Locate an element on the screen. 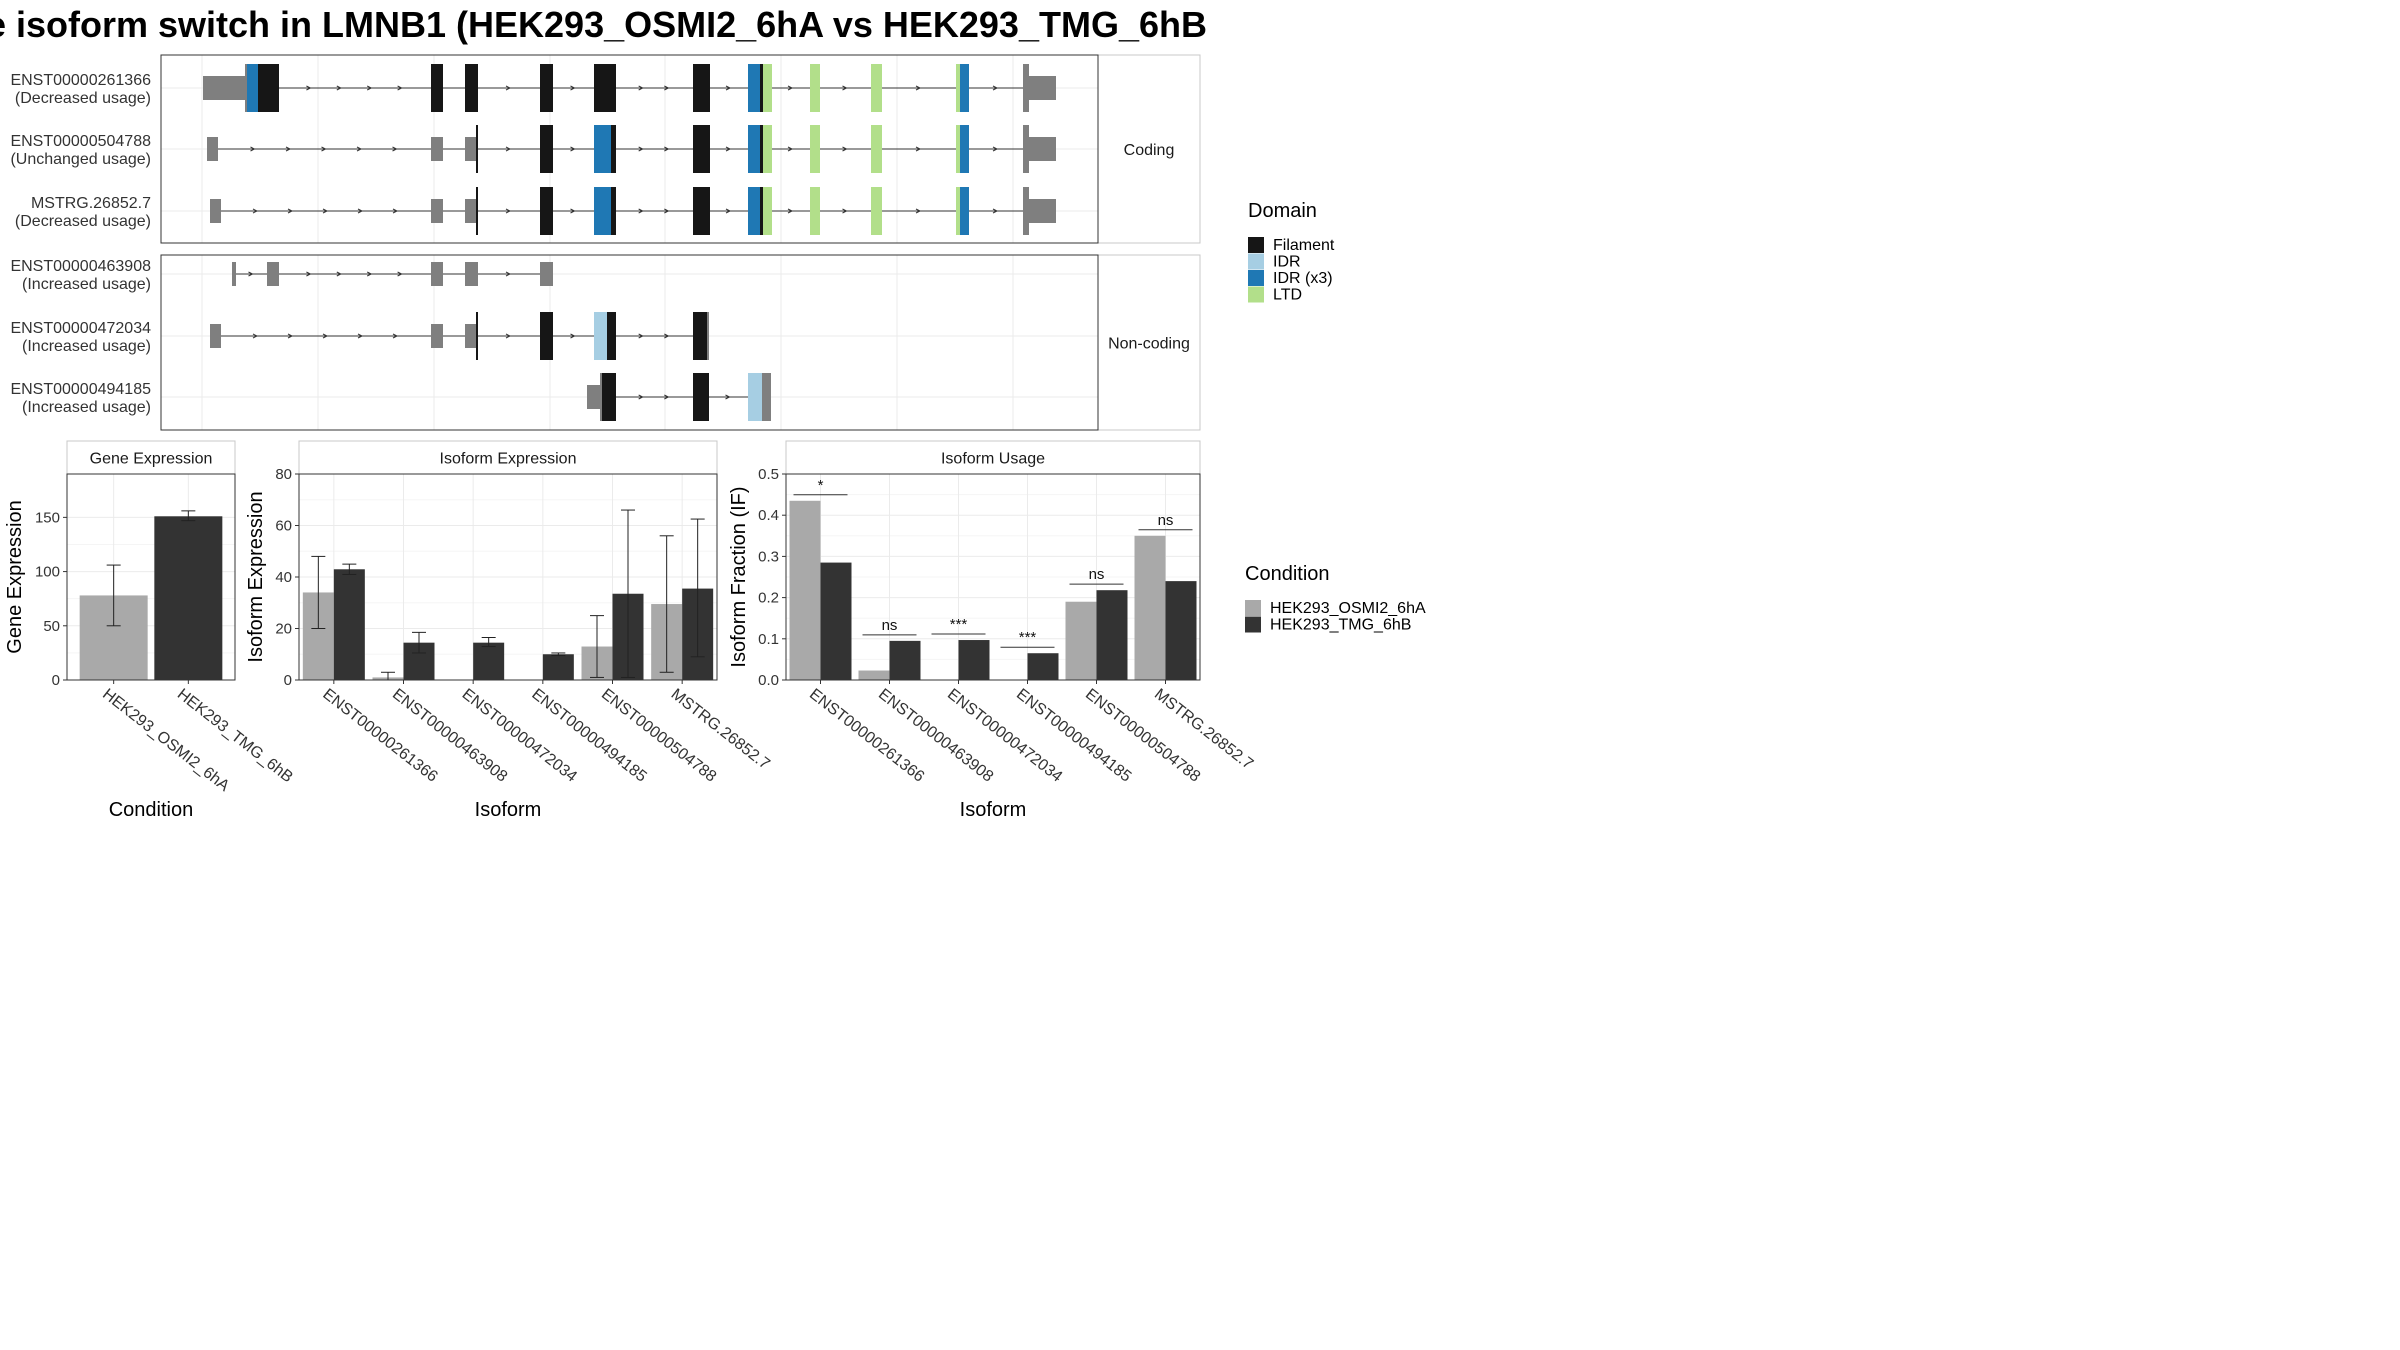 The height and width of the screenshot is (1350, 2400). x-tick-label: ENST00000261366 is located at coordinates (379, 736).